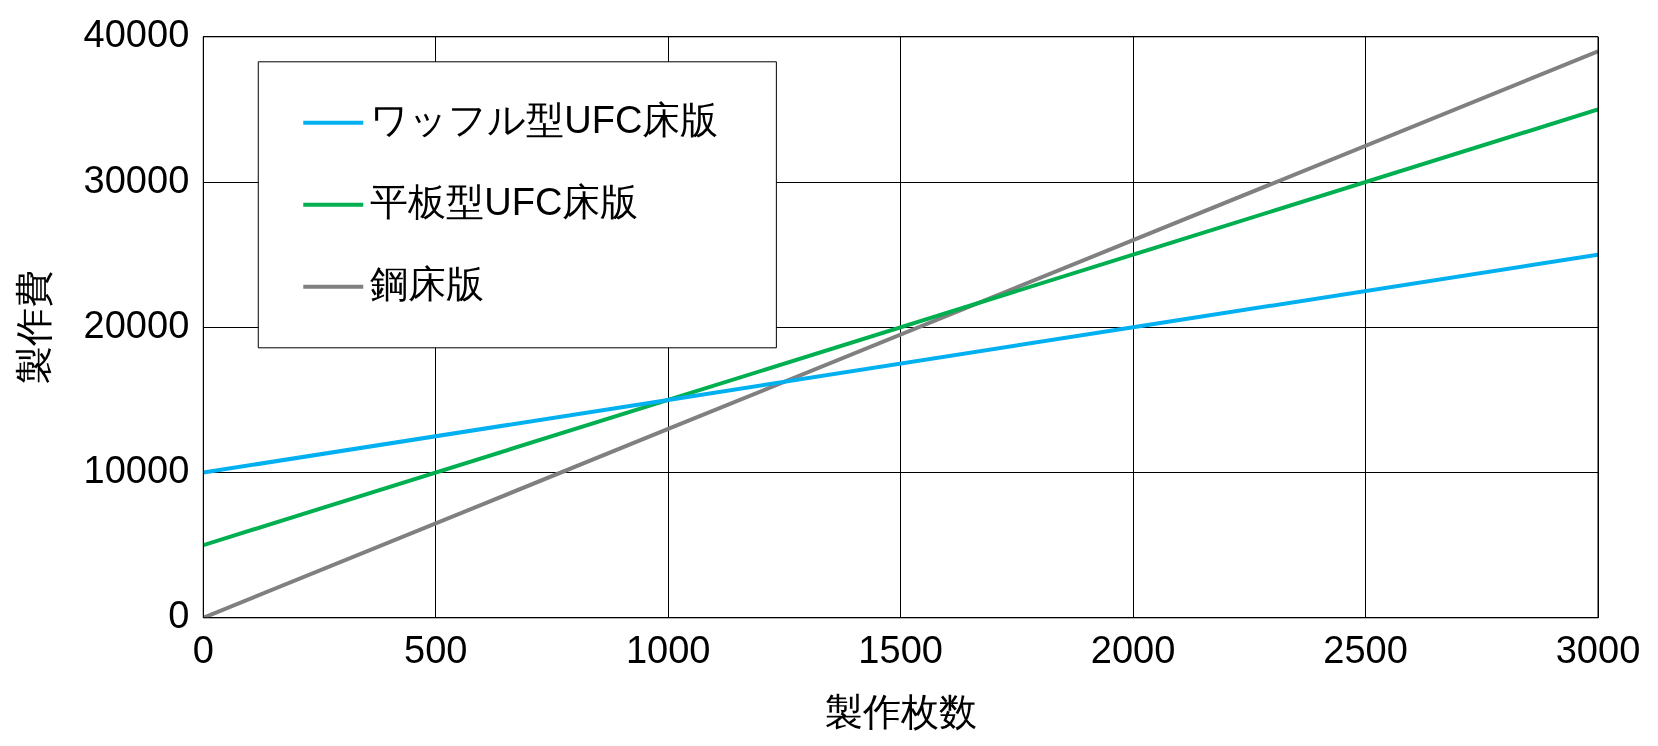 This screenshot has height=746, width=1658. I want to click on y-tick-label: 10000, so click(136, 470).